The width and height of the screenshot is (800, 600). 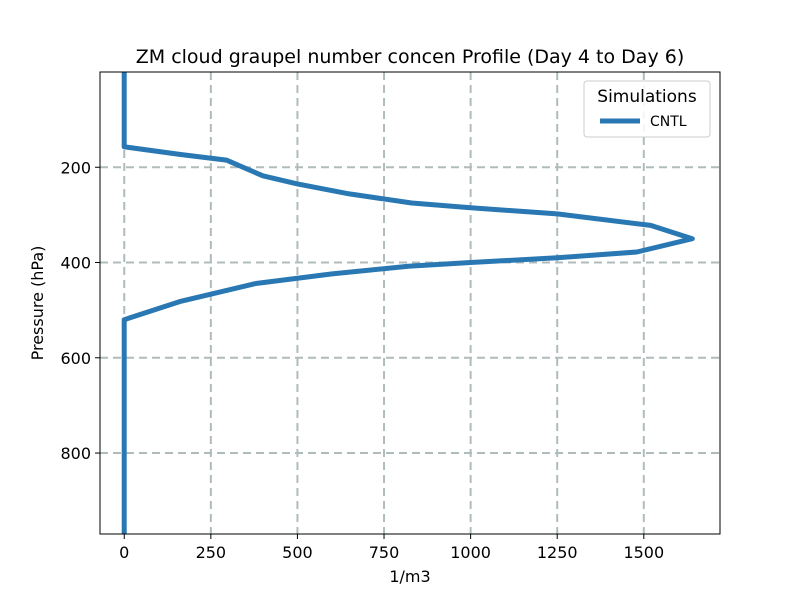 I want to click on y-tick-label: 400, so click(x=75, y=263).